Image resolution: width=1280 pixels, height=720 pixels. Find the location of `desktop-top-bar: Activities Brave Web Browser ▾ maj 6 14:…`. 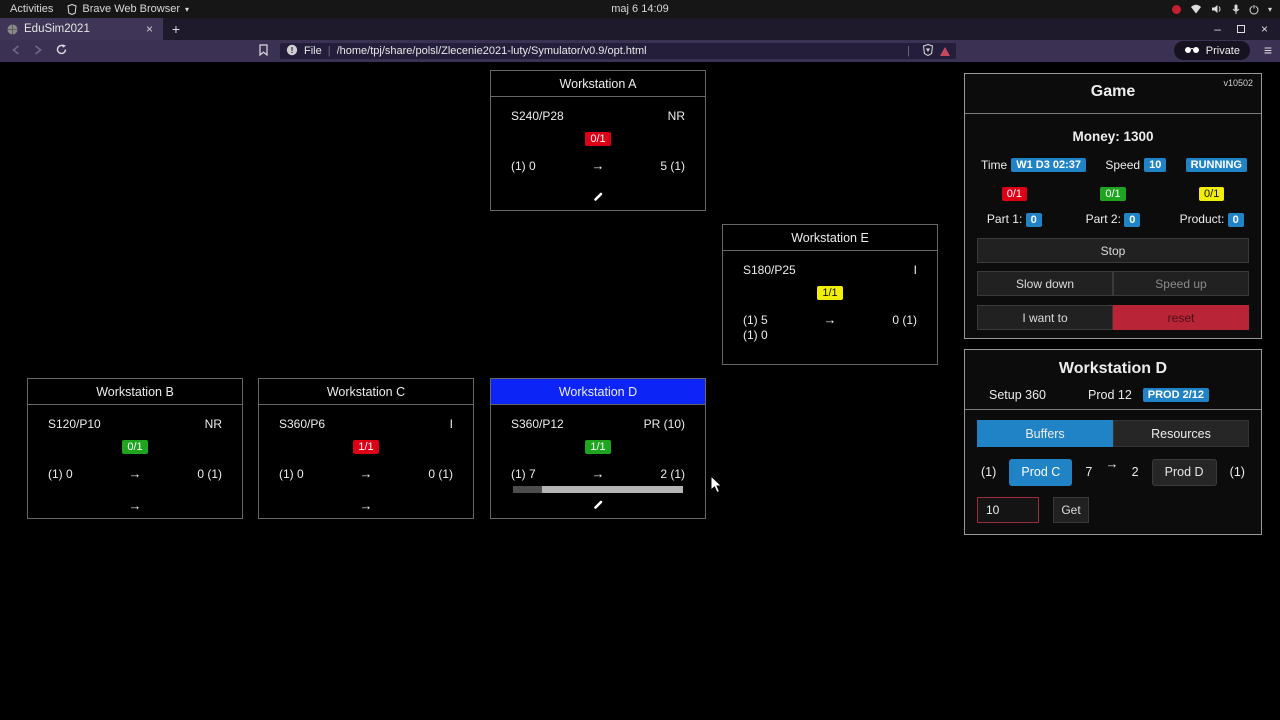

desktop-top-bar: Activities Brave Web Browser ▾ maj 6 14:… is located at coordinates (640, 9).